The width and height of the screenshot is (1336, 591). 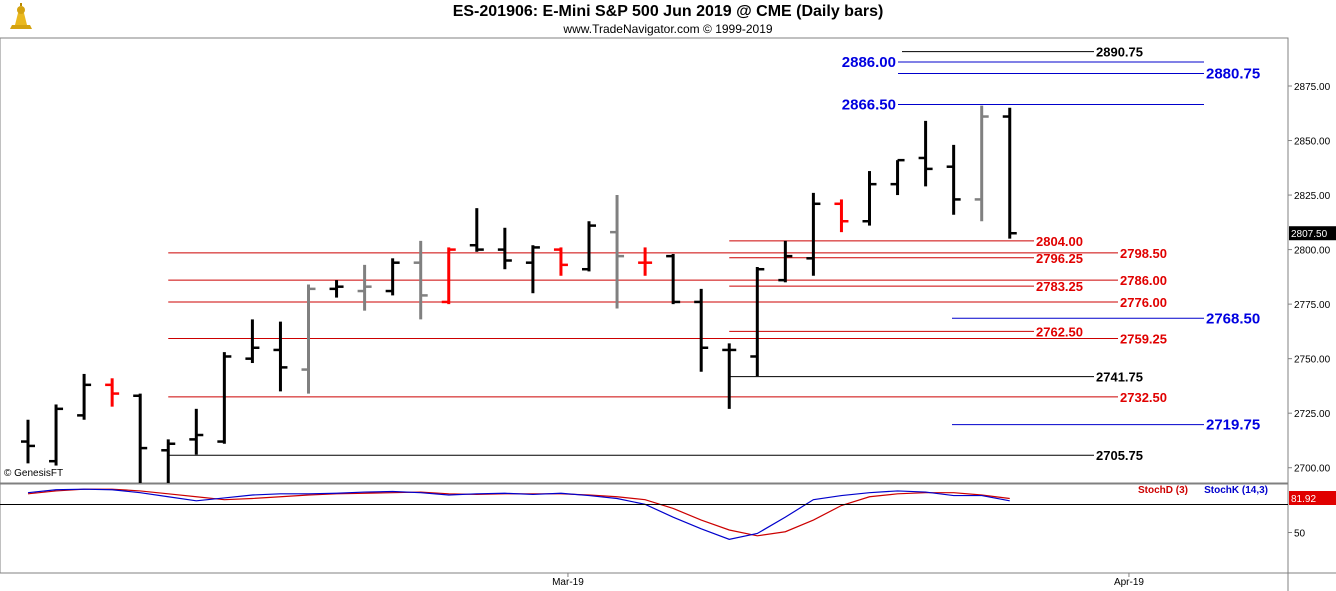 What do you see at coordinates (1119, 52) in the screenshot?
I see `level-label-0: 2890.75` at bounding box center [1119, 52].